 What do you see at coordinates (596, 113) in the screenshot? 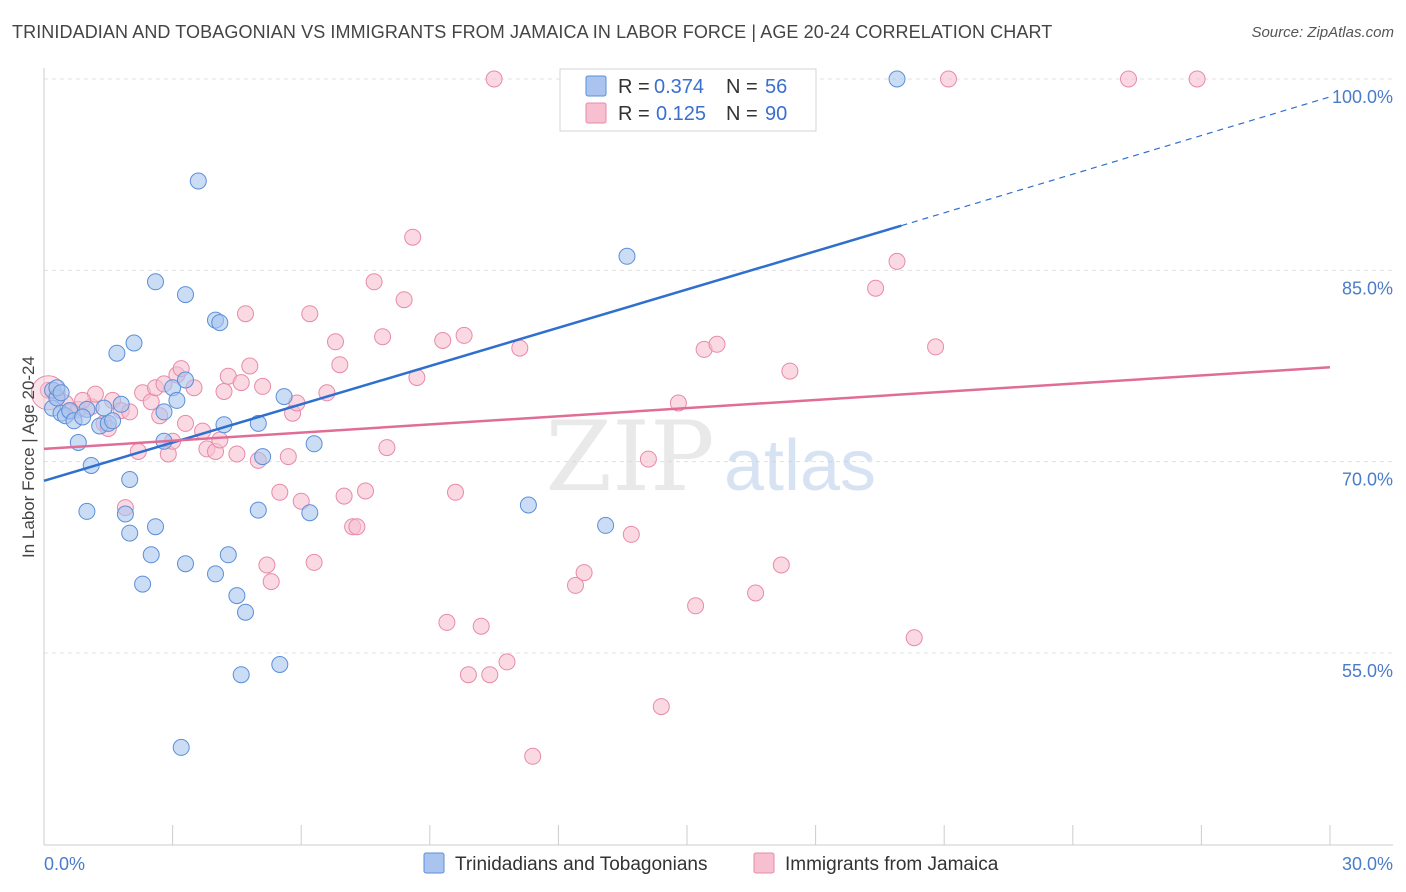
I see `legend-swatch-pink` at bounding box center [596, 113].